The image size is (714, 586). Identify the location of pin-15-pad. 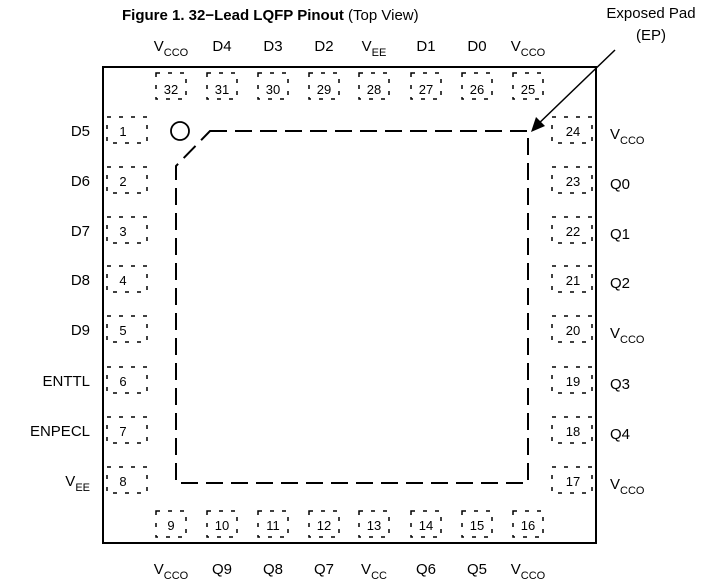
(477, 524).